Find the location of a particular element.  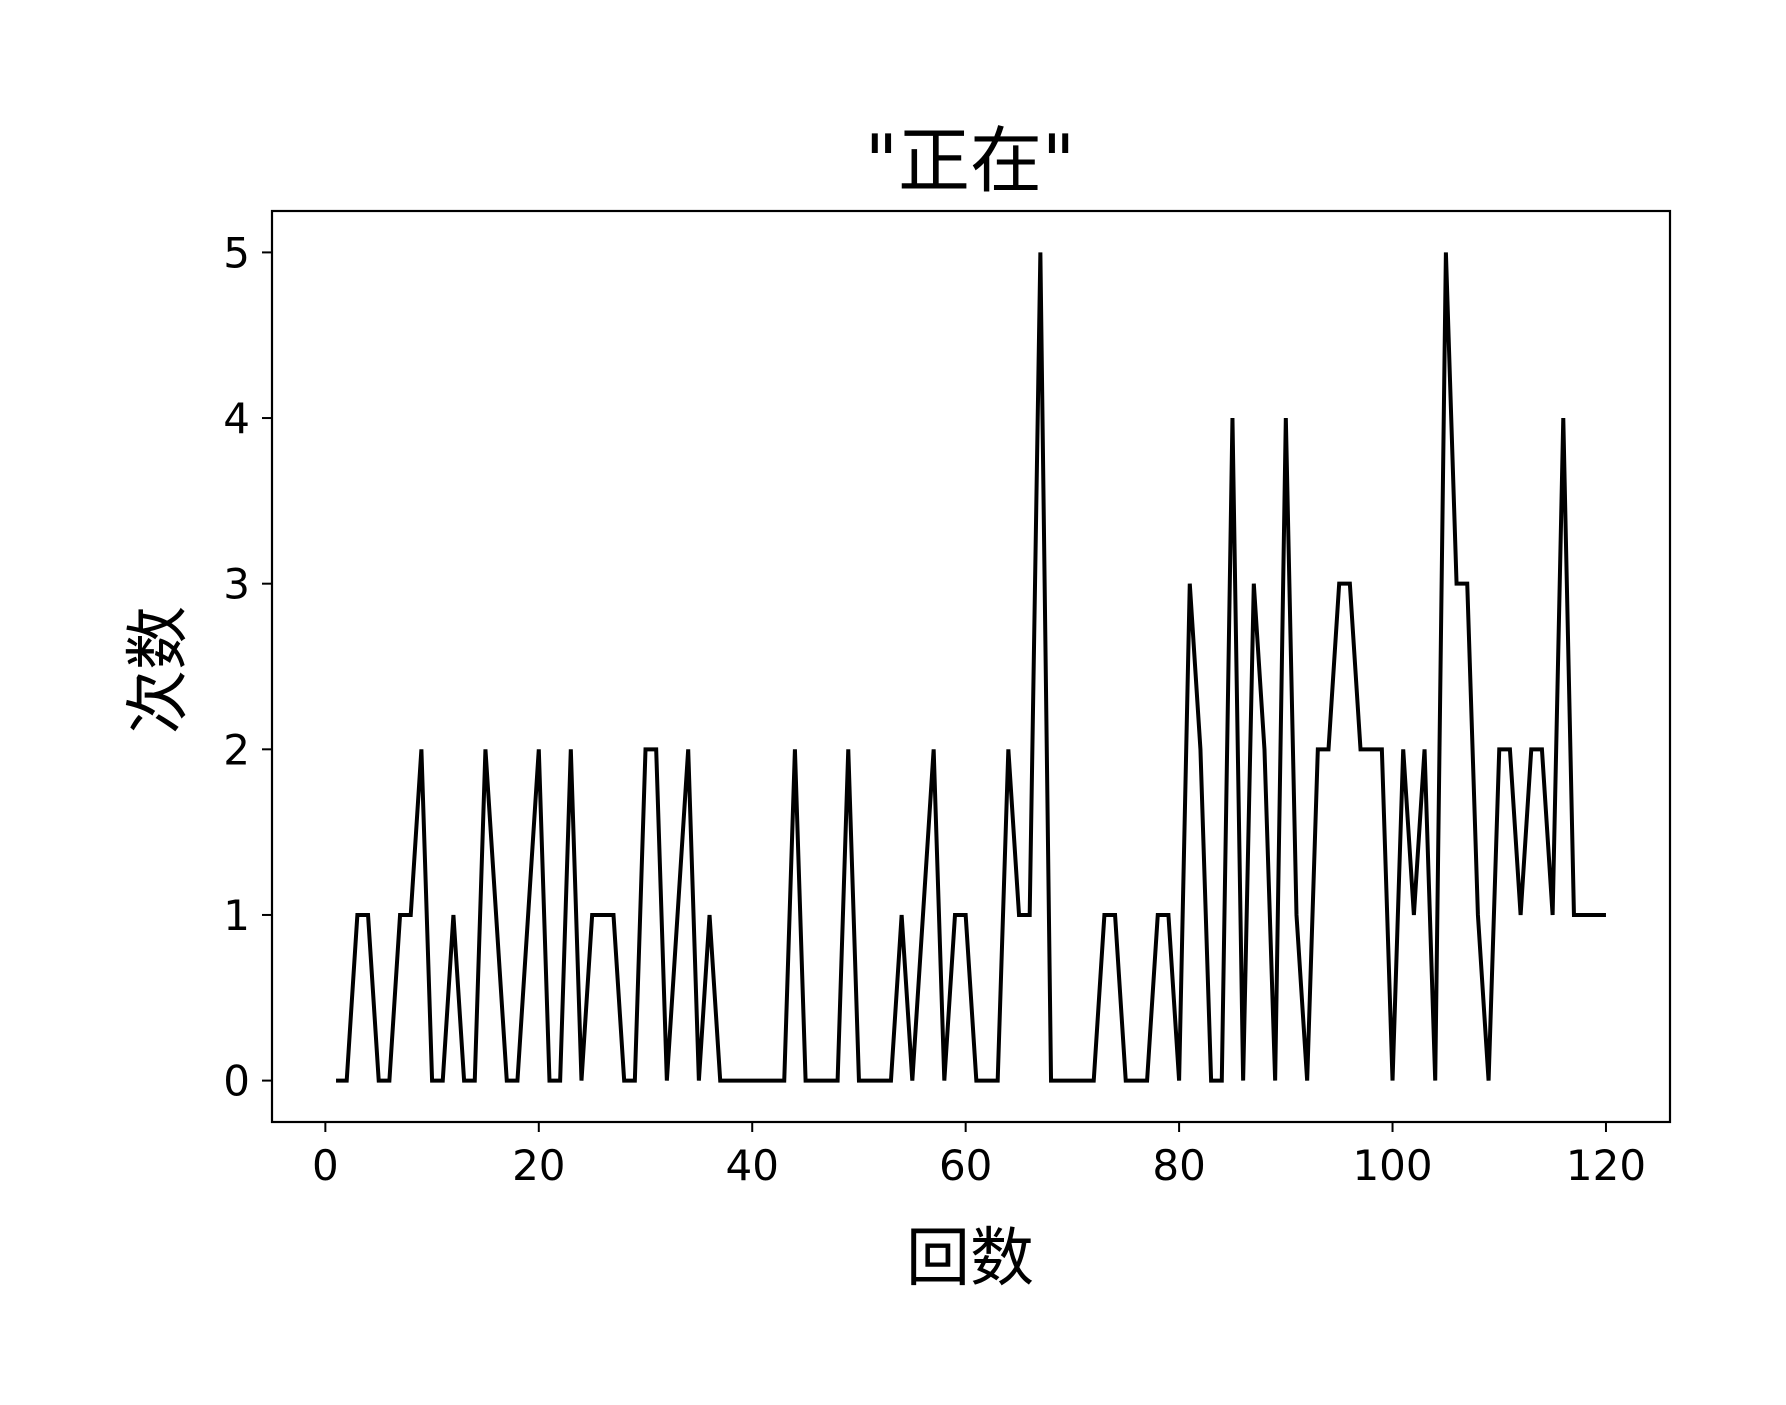

y-axis-ticks: 0 1 2 3 4 5 is located at coordinates (247, 667).